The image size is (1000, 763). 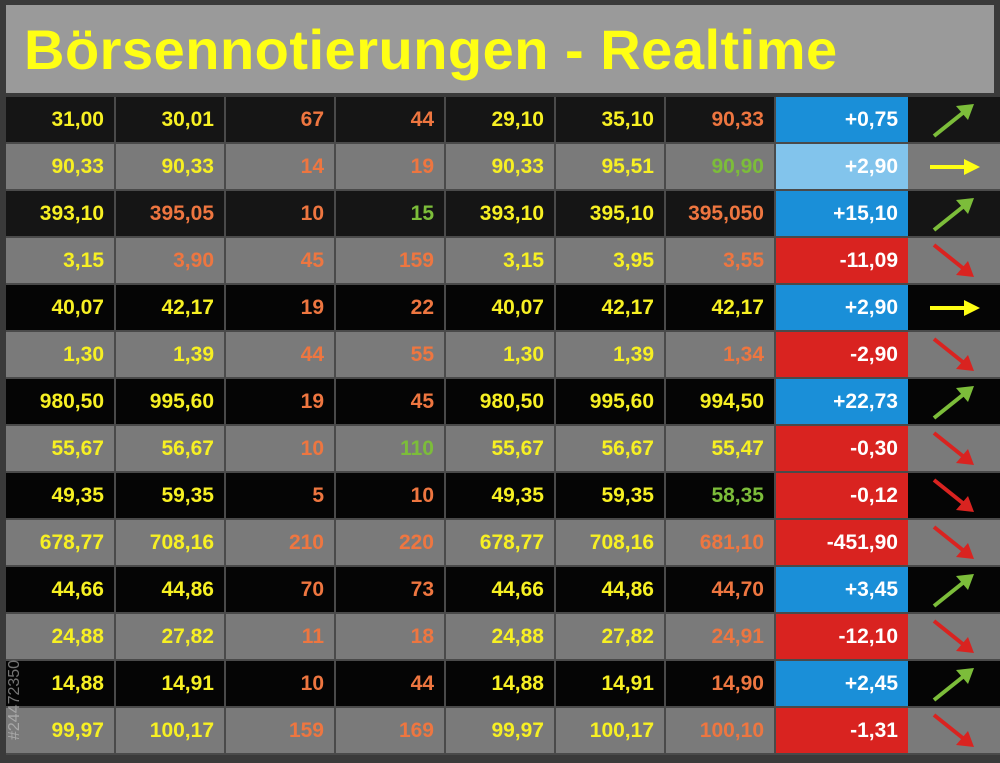 What do you see at coordinates (721, 543) in the screenshot?
I see `quote-cell: 681,10` at bounding box center [721, 543].